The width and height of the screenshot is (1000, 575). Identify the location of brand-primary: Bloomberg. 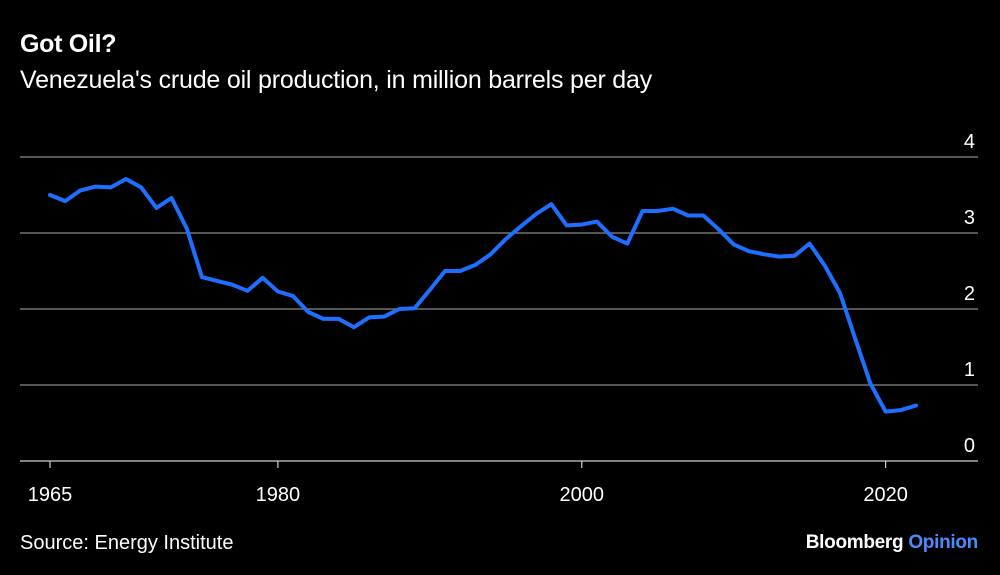
(854, 542).